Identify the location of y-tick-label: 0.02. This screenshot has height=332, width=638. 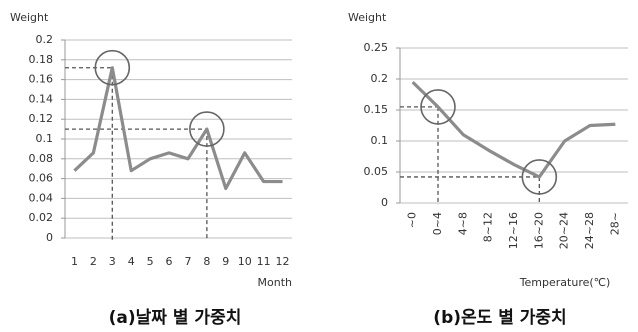
(41, 217).